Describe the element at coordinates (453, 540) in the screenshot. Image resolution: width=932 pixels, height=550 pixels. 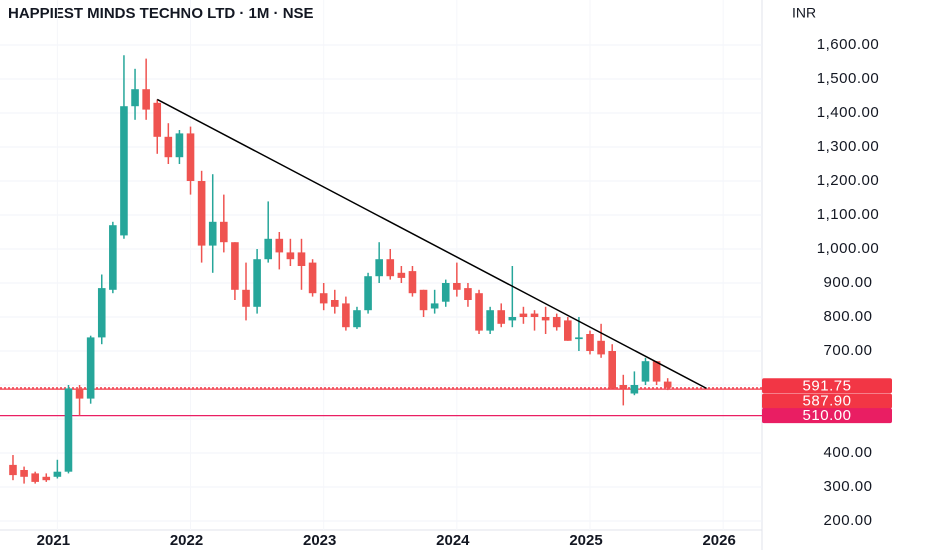
I see `x-tick-label: 2024` at that location.